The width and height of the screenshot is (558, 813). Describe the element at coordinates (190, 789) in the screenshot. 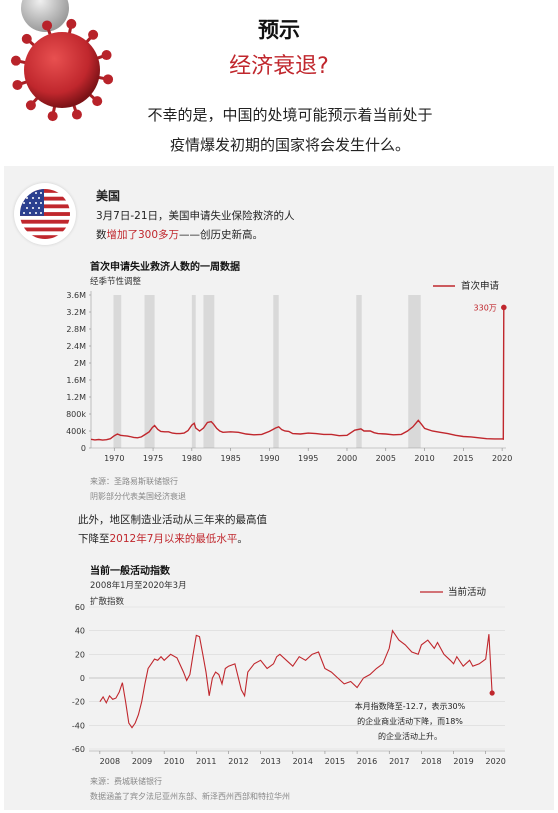

I see `chart2-source: 来源：费城联储银行 数据涵盖了宾夕法尼亚州东部、新泽西州西部和特拉华州` at that location.